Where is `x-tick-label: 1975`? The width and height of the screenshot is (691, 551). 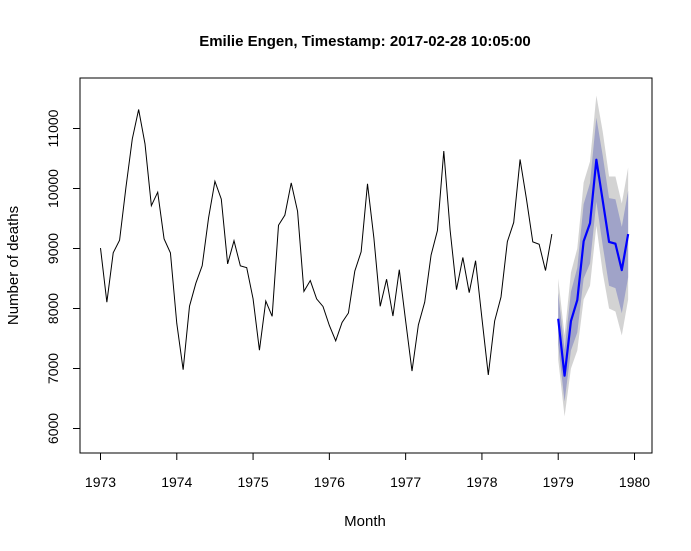 x-tick-label: 1975 is located at coordinates (252, 482).